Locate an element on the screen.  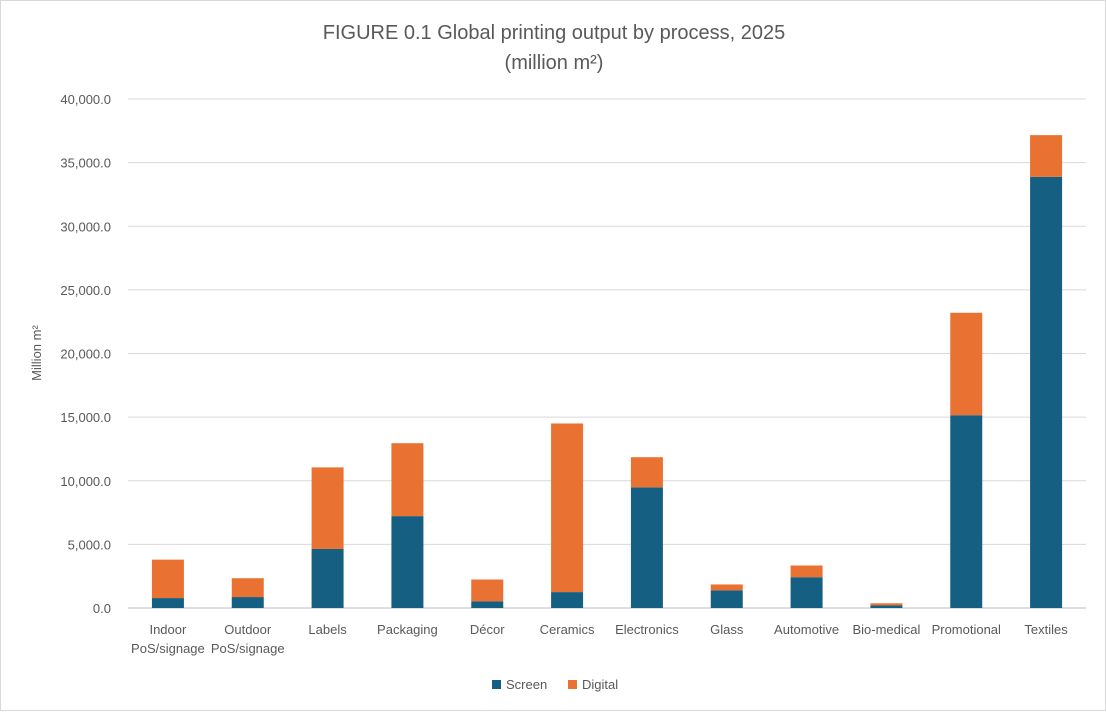
x-tick-label: Electronics is located at coordinates (647, 629).